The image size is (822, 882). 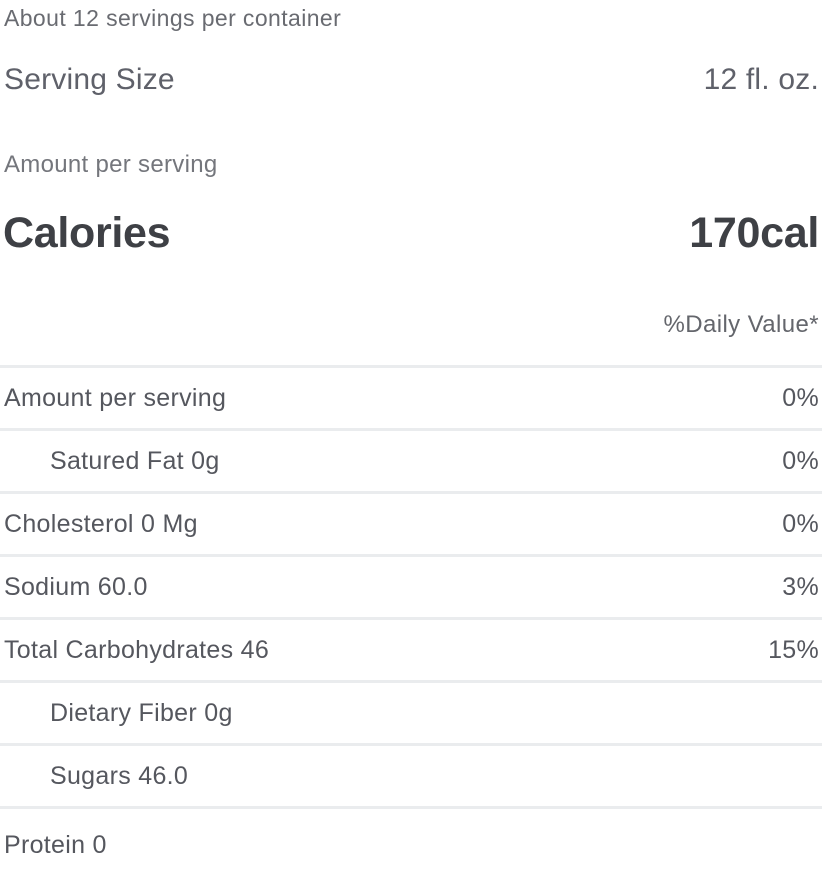 I want to click on nutrient-name: Amount per serving, so click(x=115, y=397).